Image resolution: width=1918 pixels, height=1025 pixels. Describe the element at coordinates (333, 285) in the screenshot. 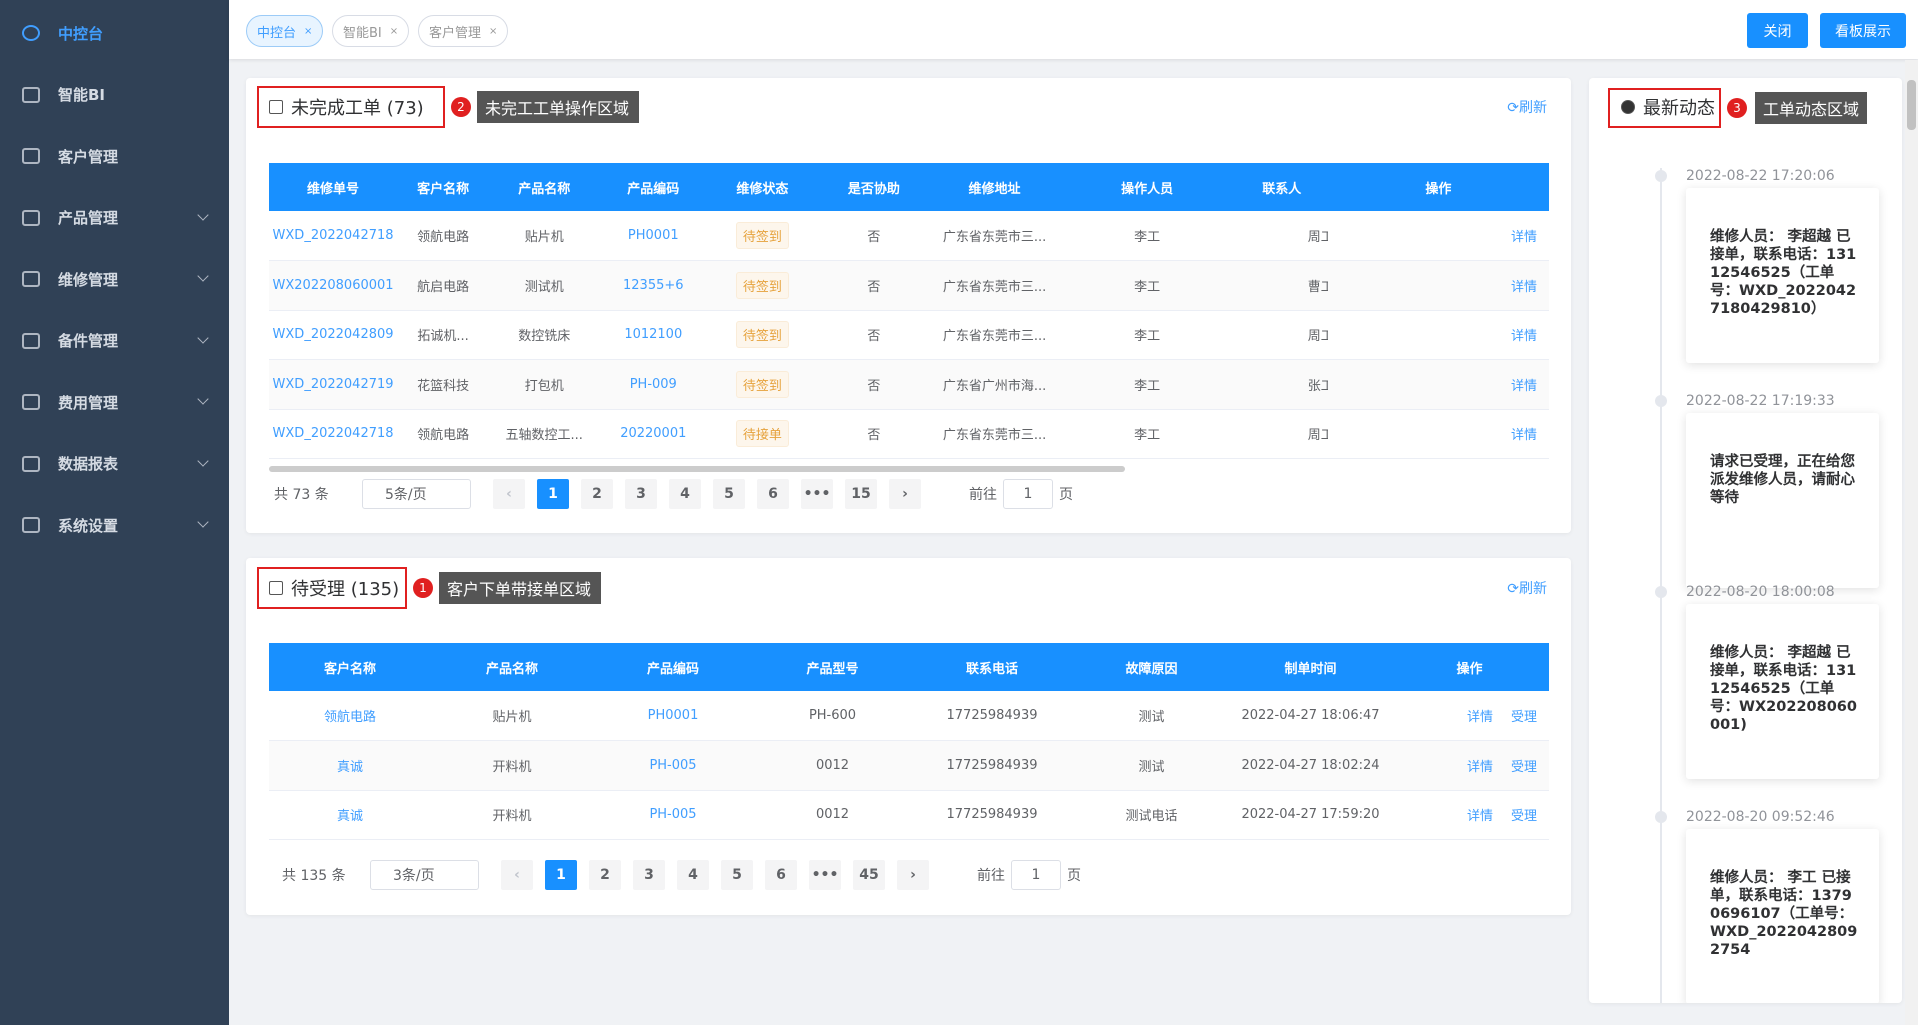

I see `link: WX202208060001` at that location.